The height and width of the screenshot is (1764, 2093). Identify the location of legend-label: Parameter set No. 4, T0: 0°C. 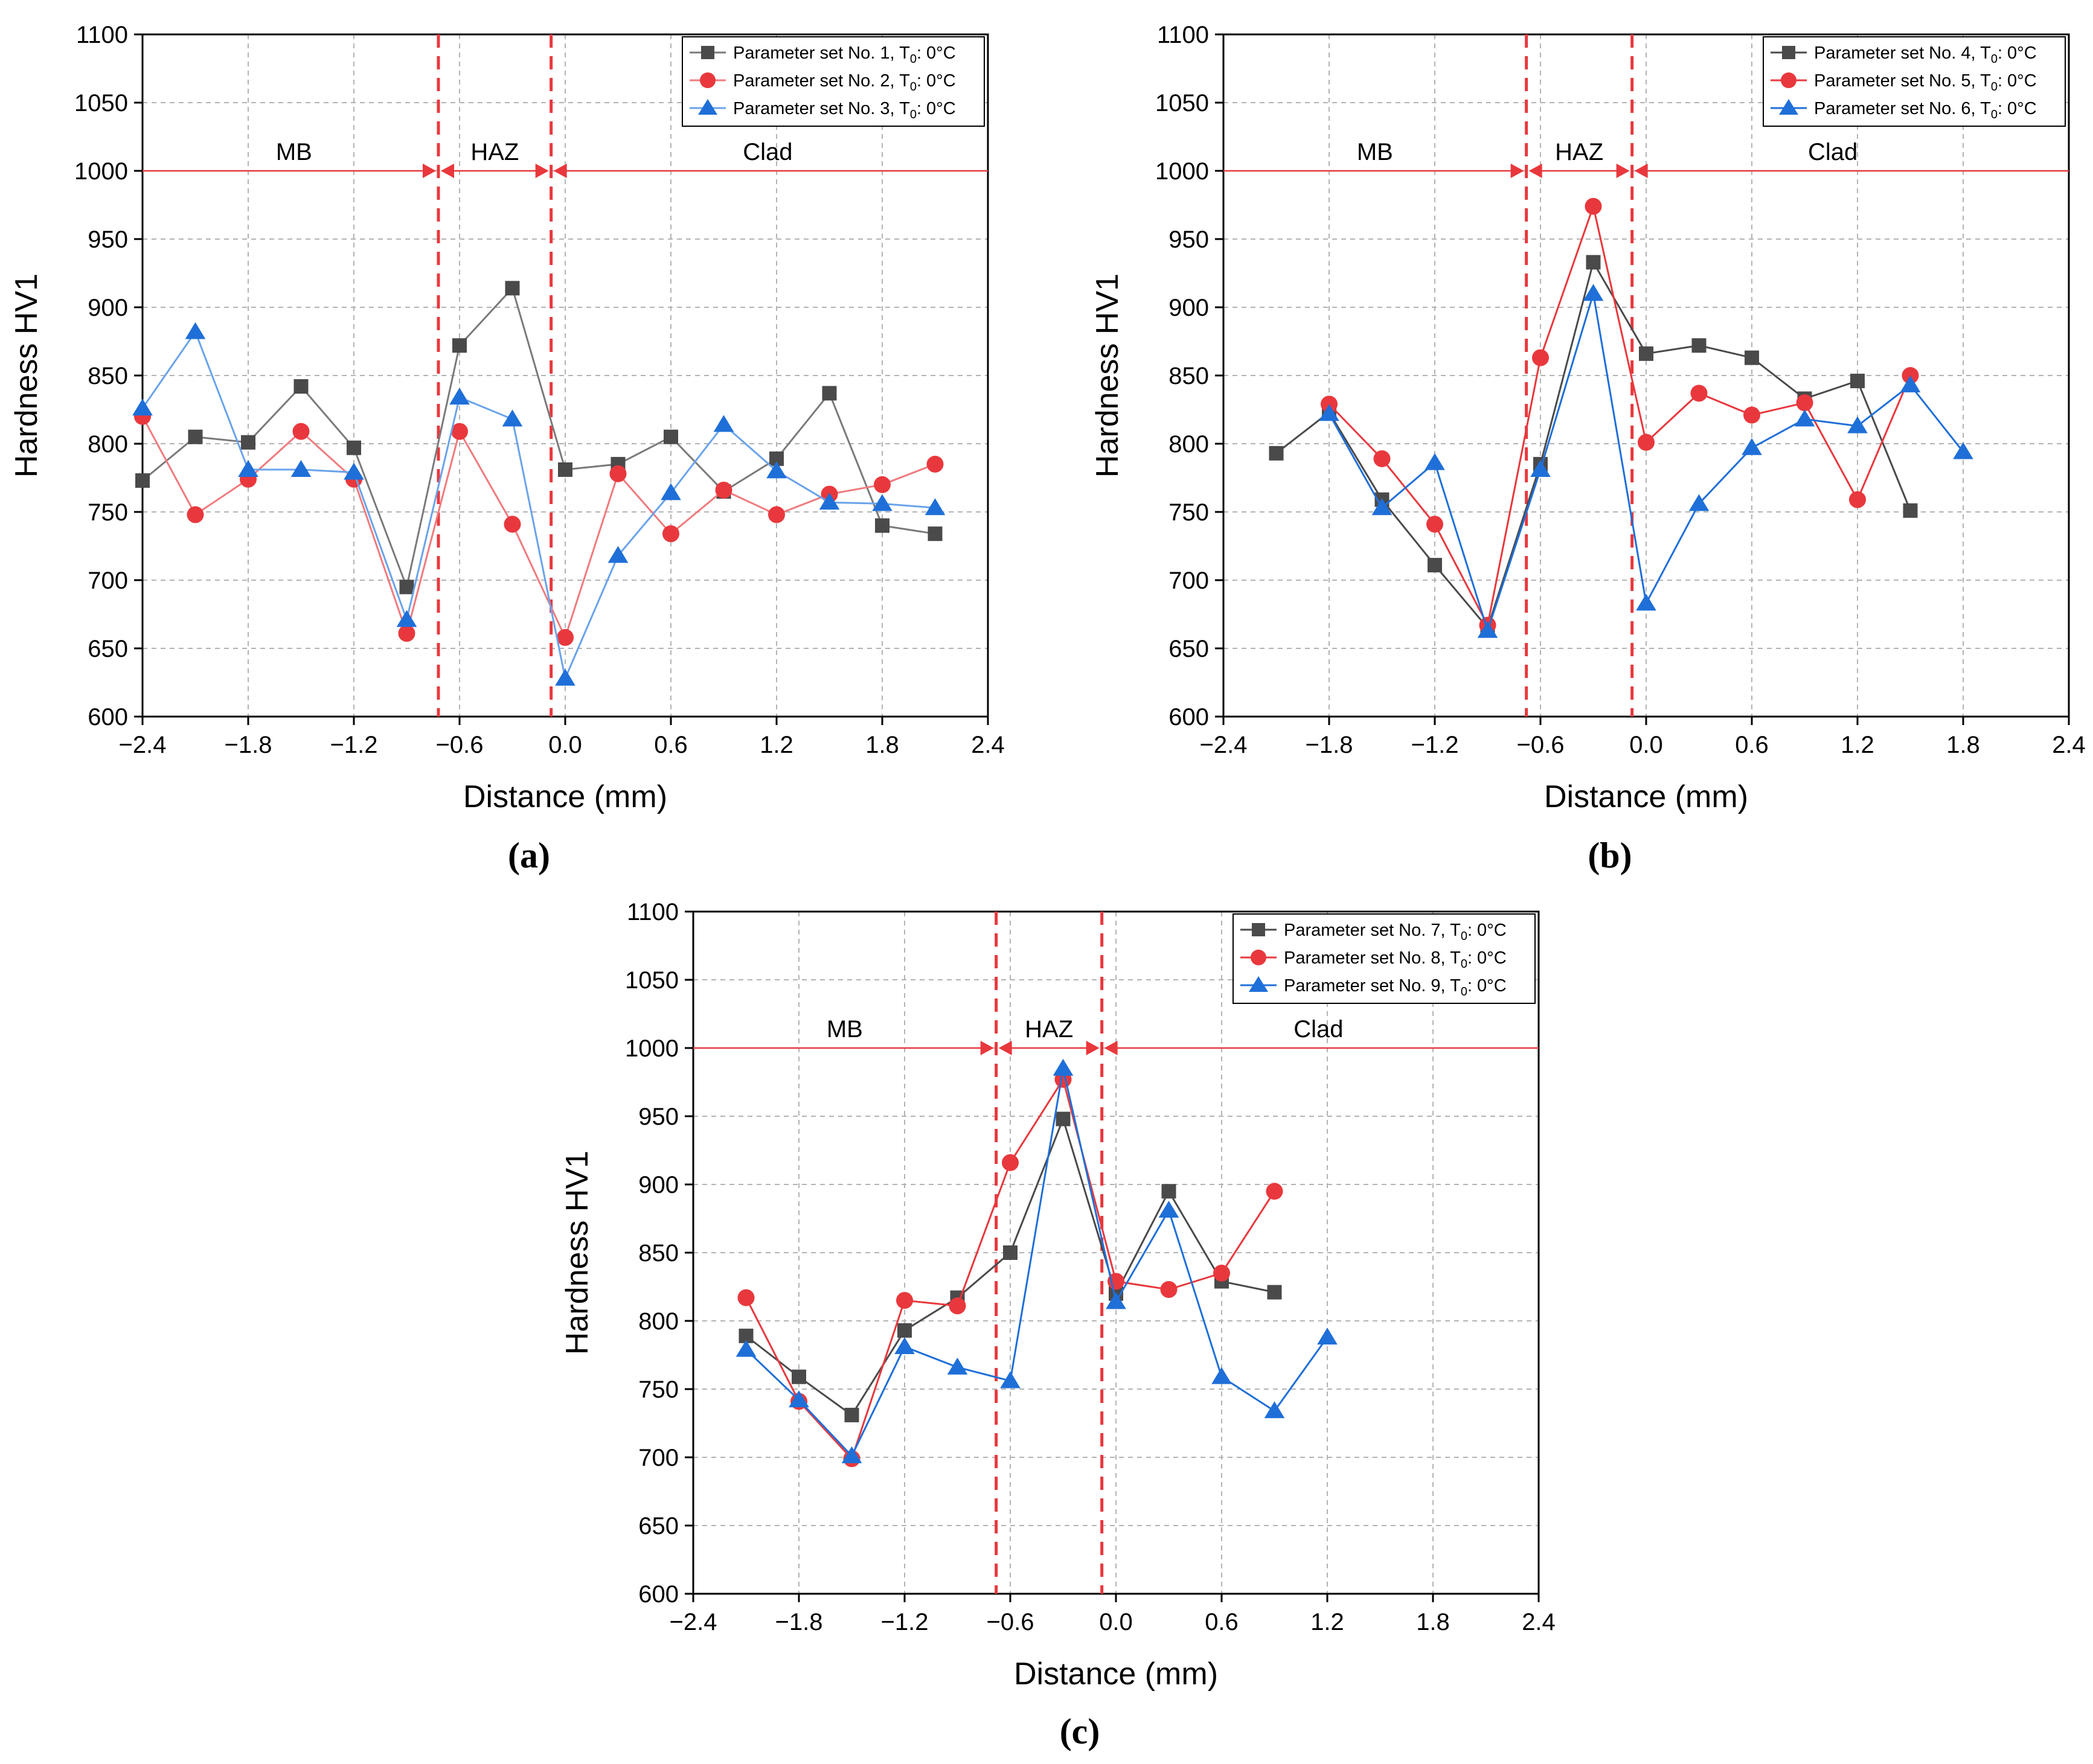
(1926, 54).